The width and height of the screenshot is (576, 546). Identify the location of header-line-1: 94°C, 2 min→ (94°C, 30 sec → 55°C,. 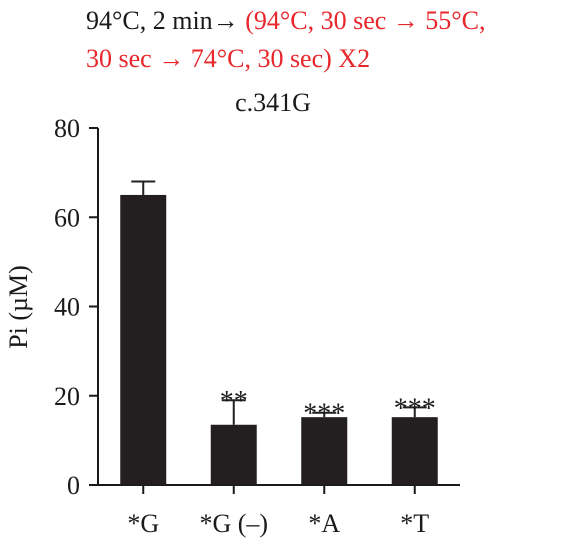
(286, 21).